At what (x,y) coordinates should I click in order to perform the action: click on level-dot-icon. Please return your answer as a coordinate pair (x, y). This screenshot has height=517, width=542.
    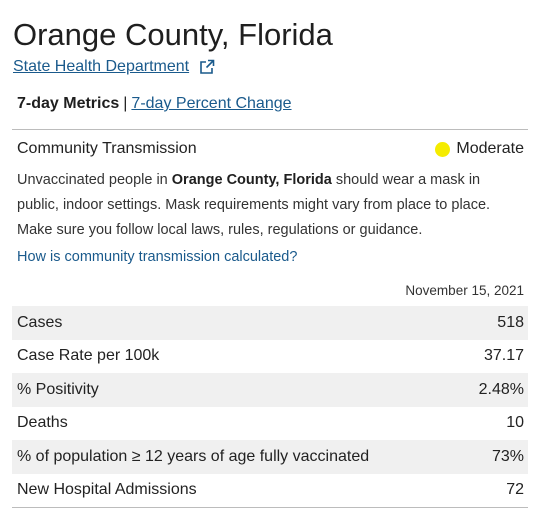
    Looking at the image, I should click on (443, 149).